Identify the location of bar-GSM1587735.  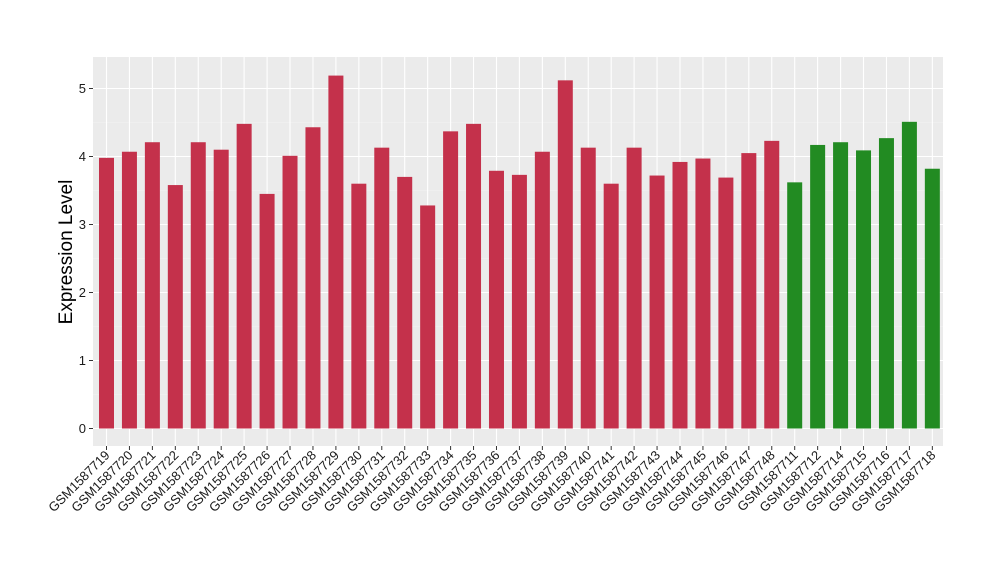
(474, 276).